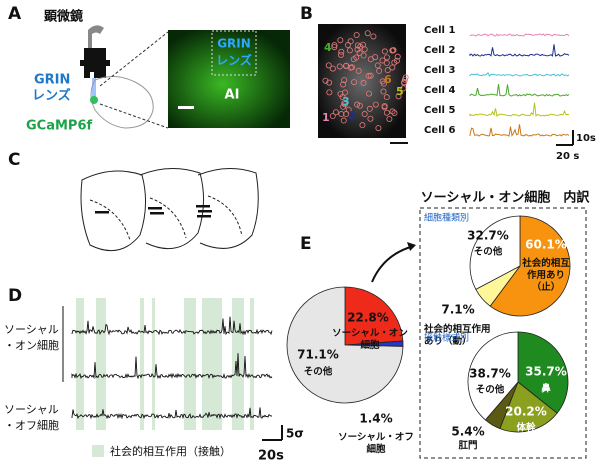 The width and height of the screenshot is (600, 471). Describe the element at coordinates (457, 310) in the screenshot. I see `value-label: 7.1%` at that location.